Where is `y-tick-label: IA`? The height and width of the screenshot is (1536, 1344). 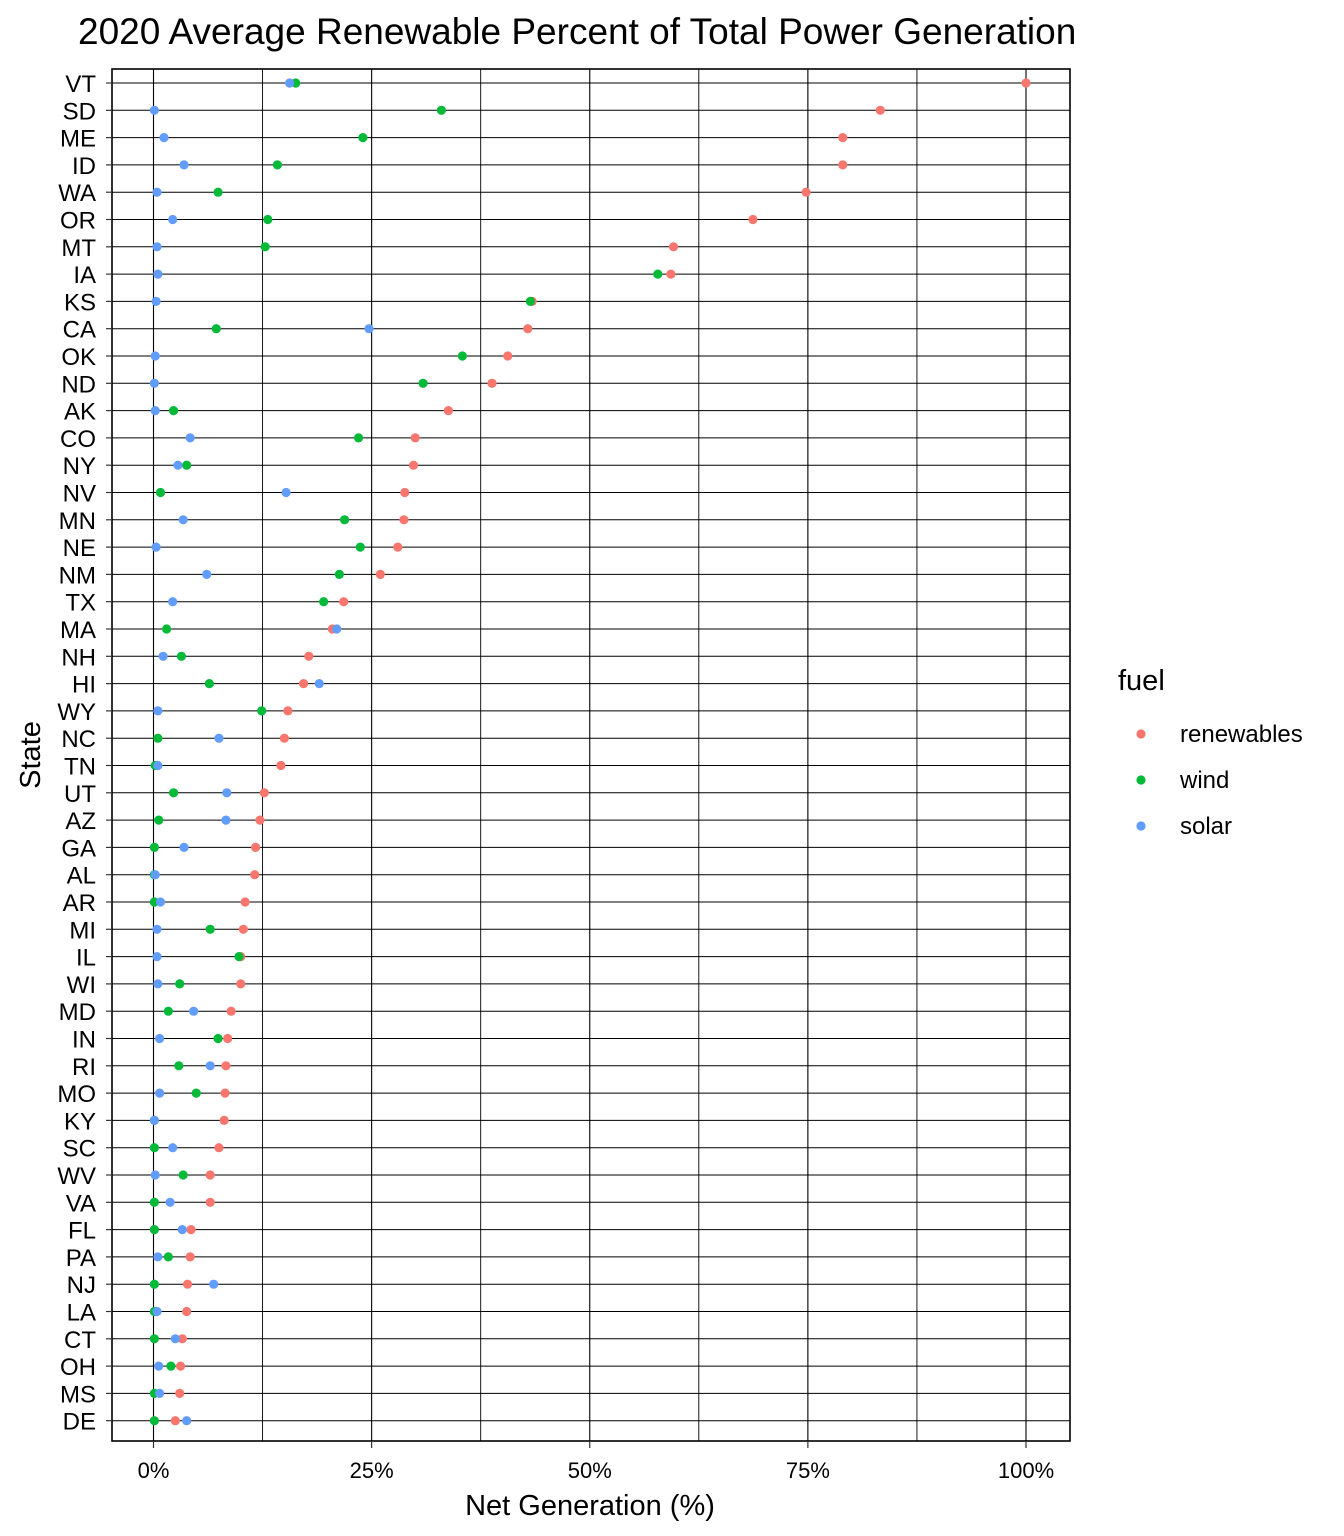
y-tick-label: IA is located at coordinates (84, 275).